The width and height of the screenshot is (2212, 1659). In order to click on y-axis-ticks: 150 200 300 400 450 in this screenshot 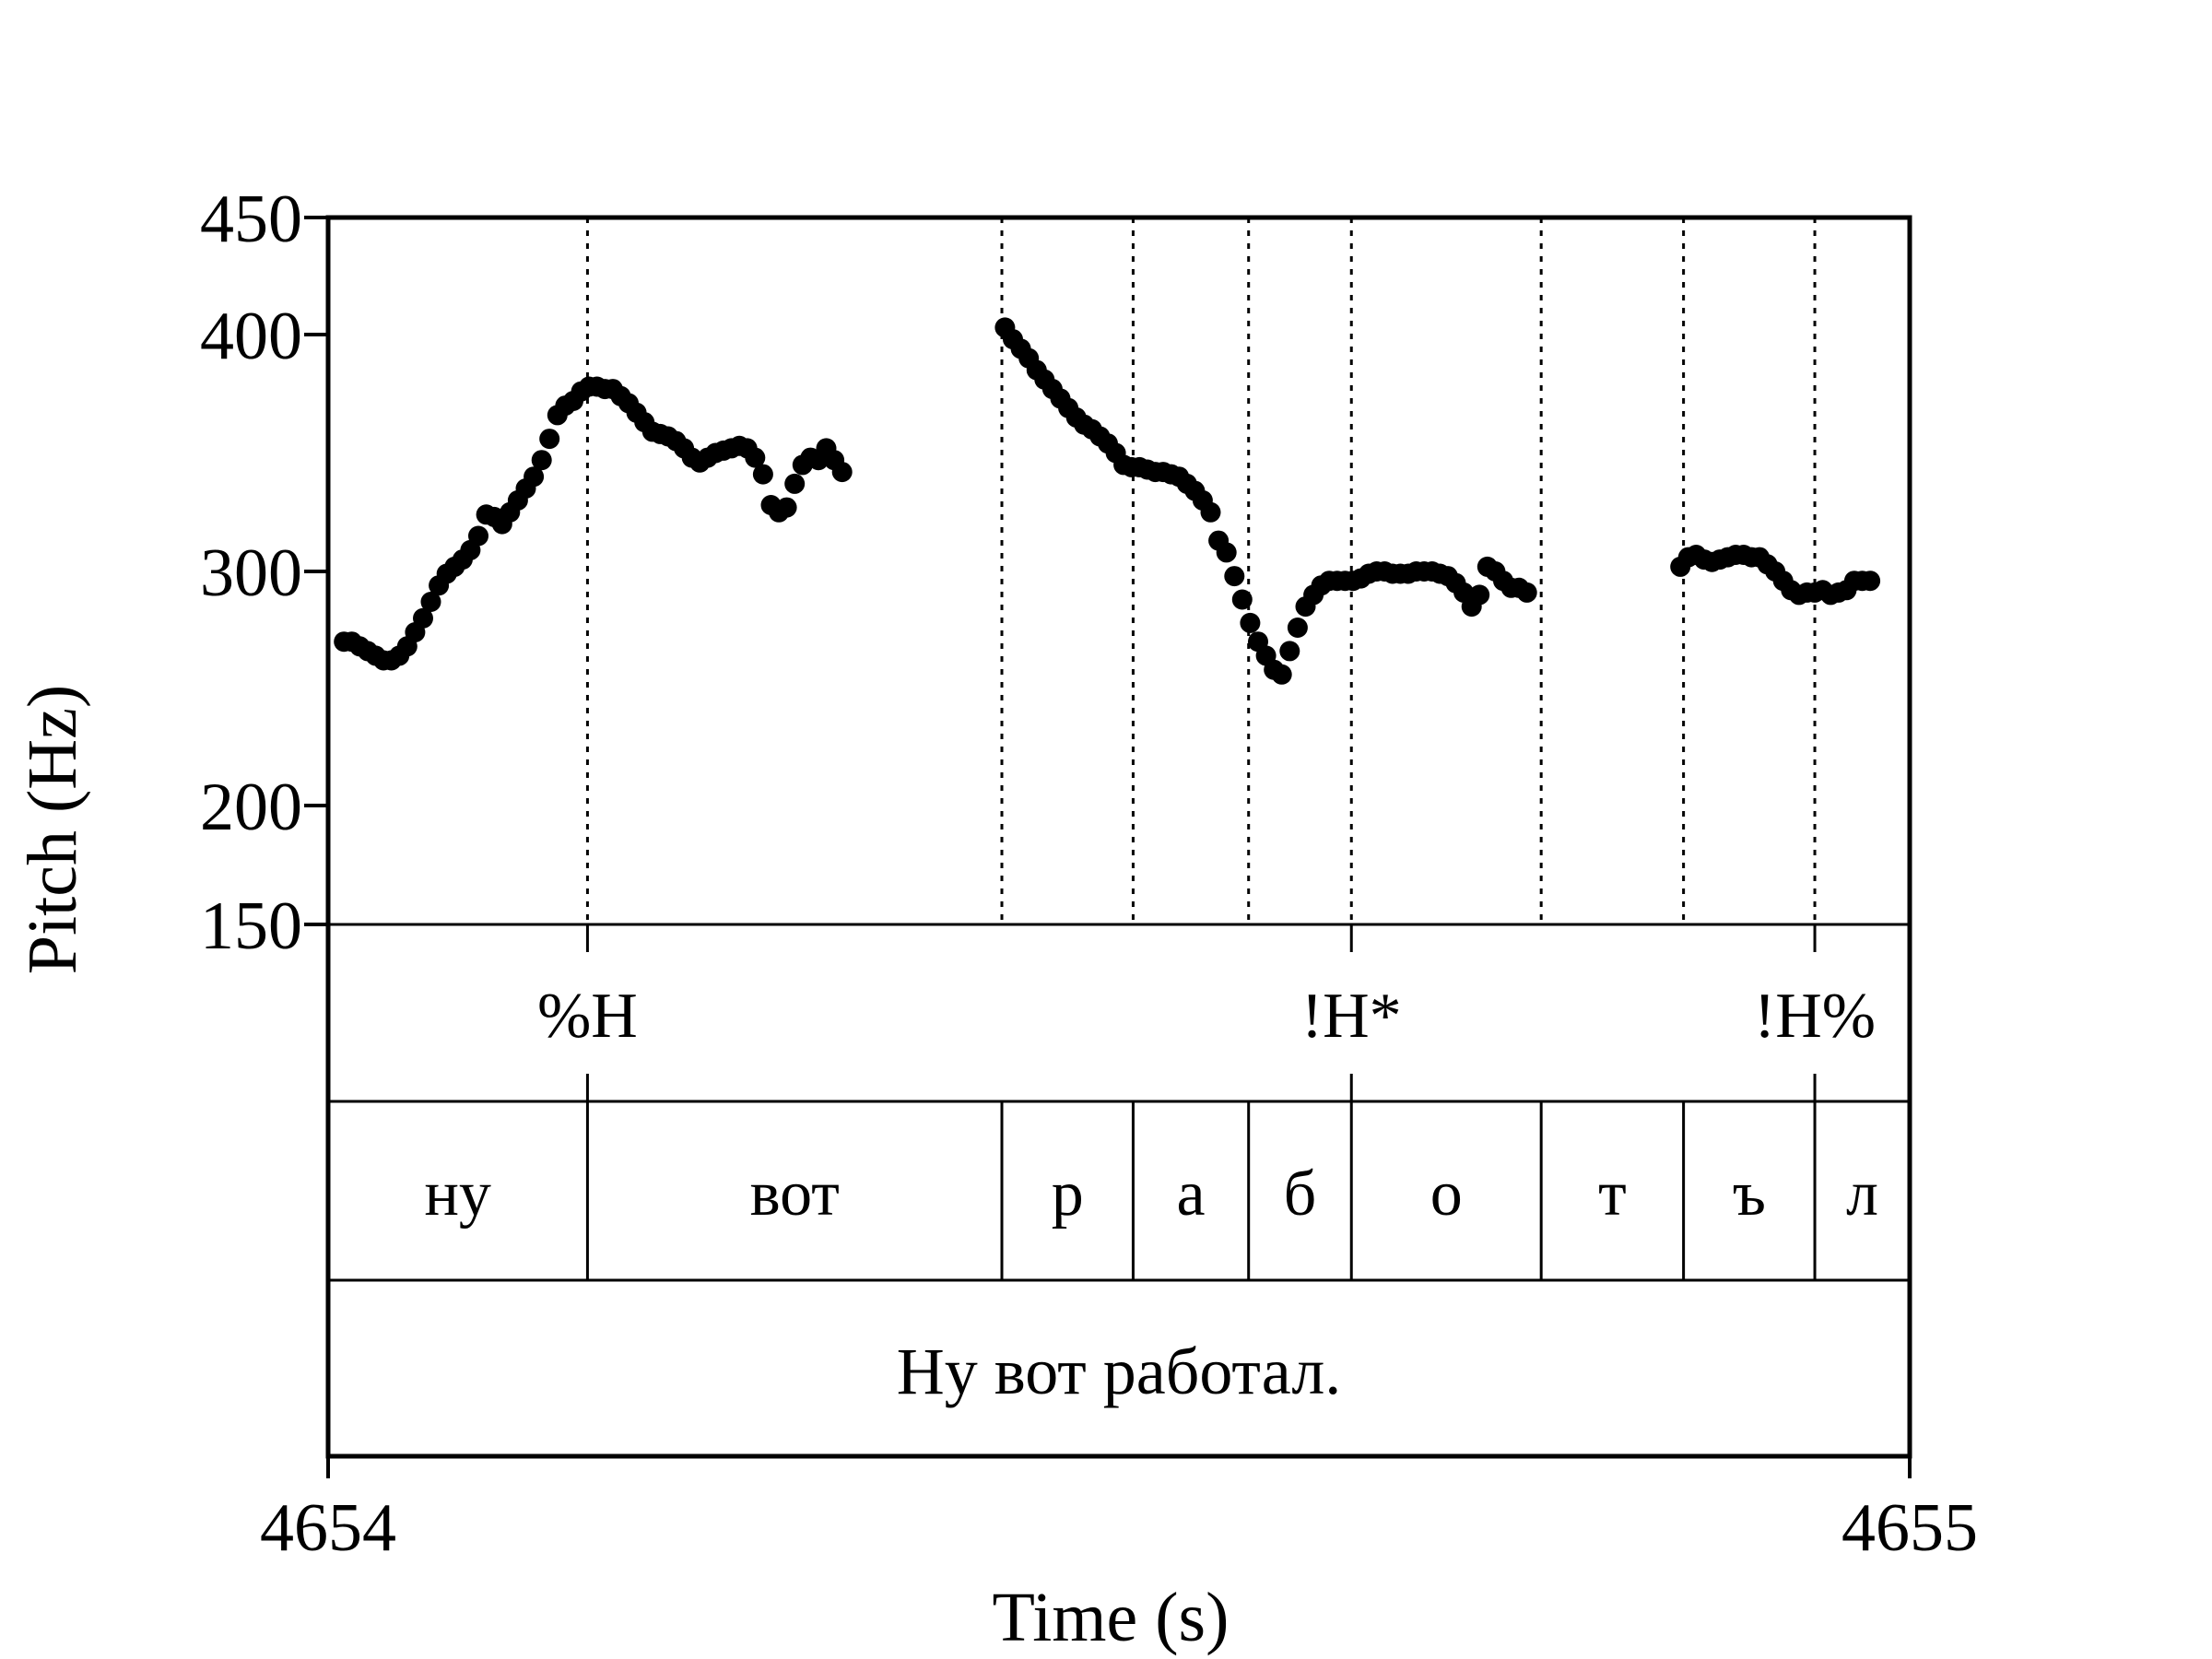, I will do `click(264, 573)`.